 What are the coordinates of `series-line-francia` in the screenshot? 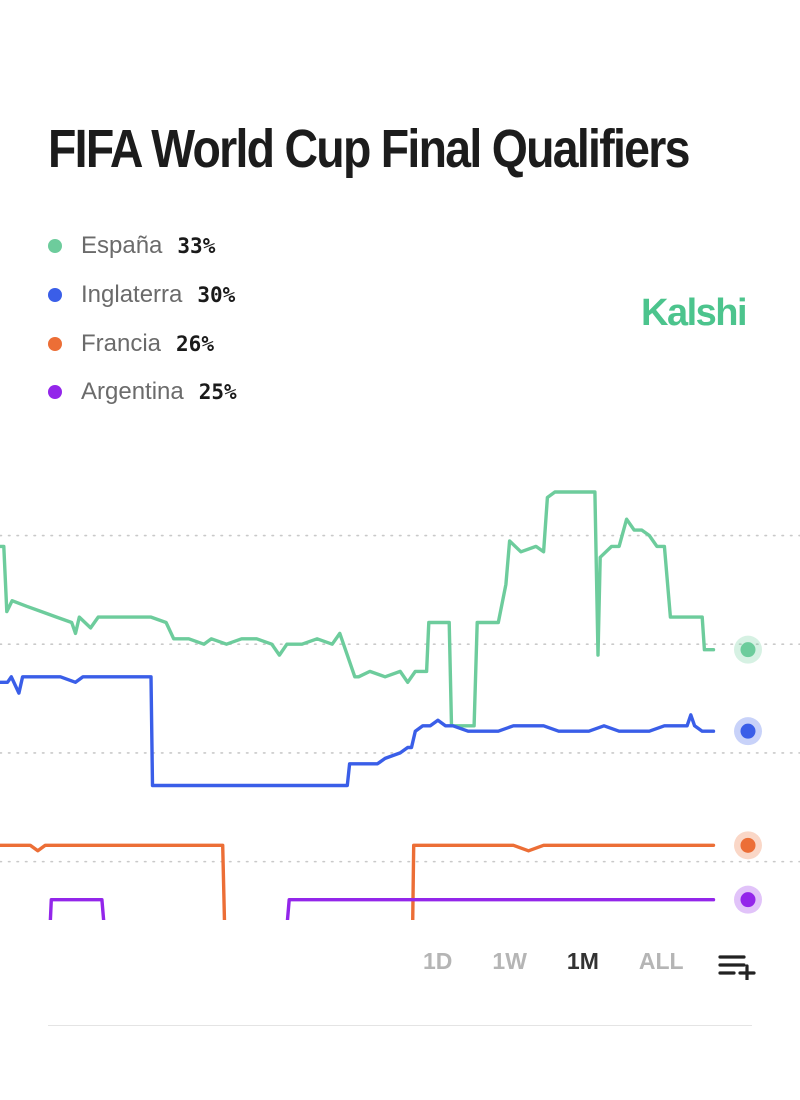 It's located at (358, 881).